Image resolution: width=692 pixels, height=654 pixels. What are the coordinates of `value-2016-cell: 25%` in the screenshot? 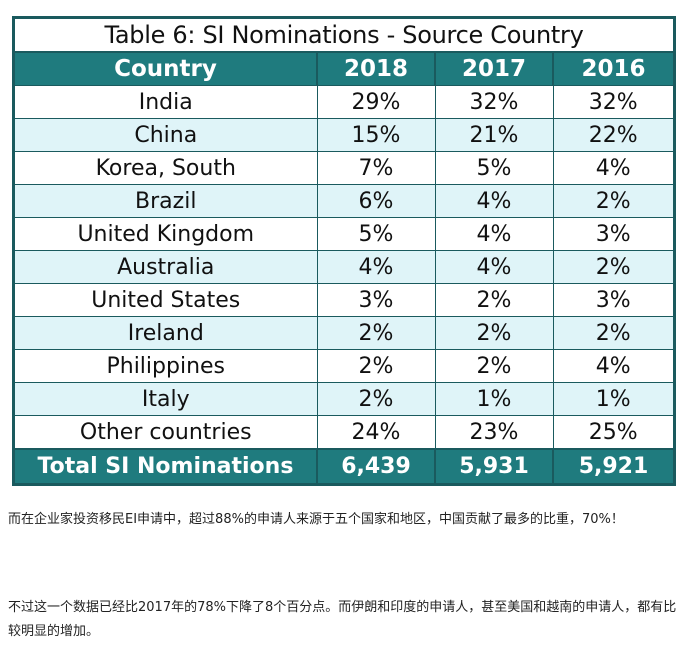 It's located at (612, 432).